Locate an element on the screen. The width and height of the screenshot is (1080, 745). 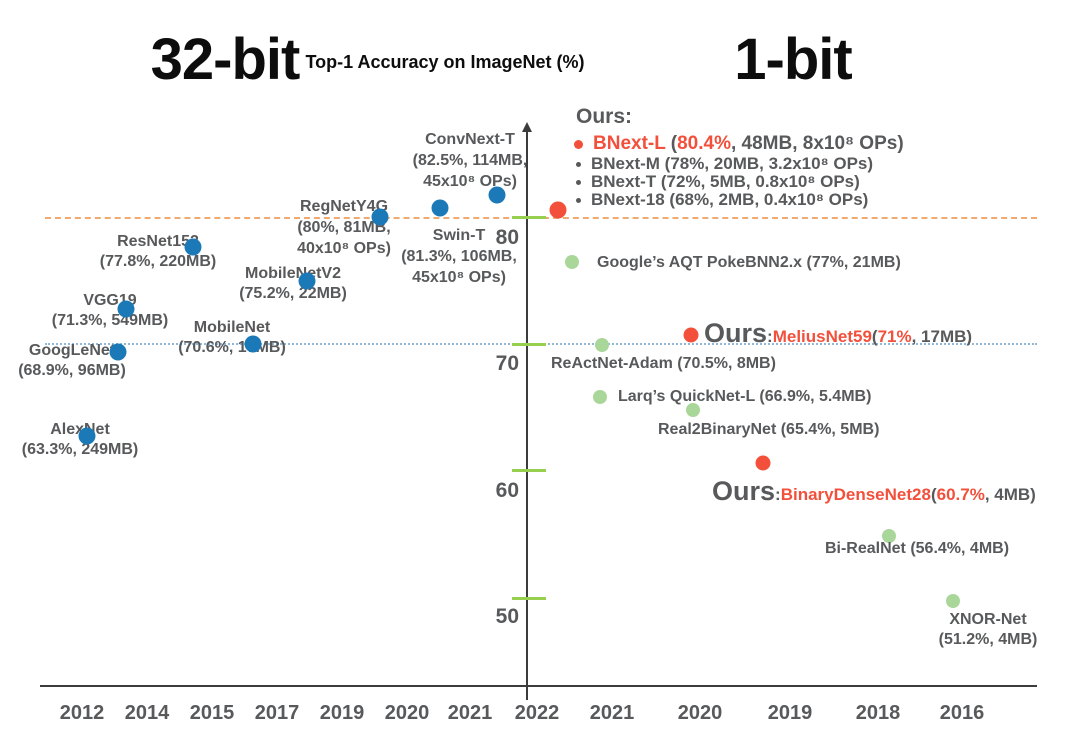
x-label-2020-l: 2020 is located at coordinates (407, 713).